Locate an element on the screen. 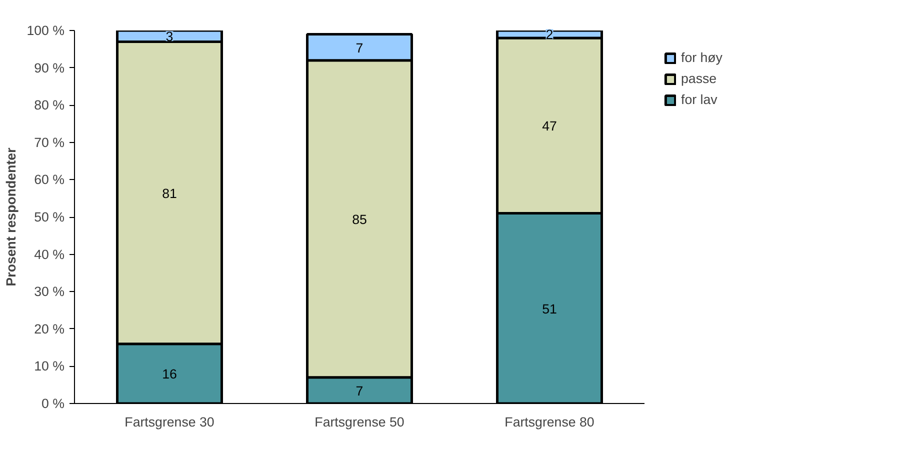 The height and width of the screenshot is (472, 901). y-tick-label: 60 % is located at coordinates (49, 180).